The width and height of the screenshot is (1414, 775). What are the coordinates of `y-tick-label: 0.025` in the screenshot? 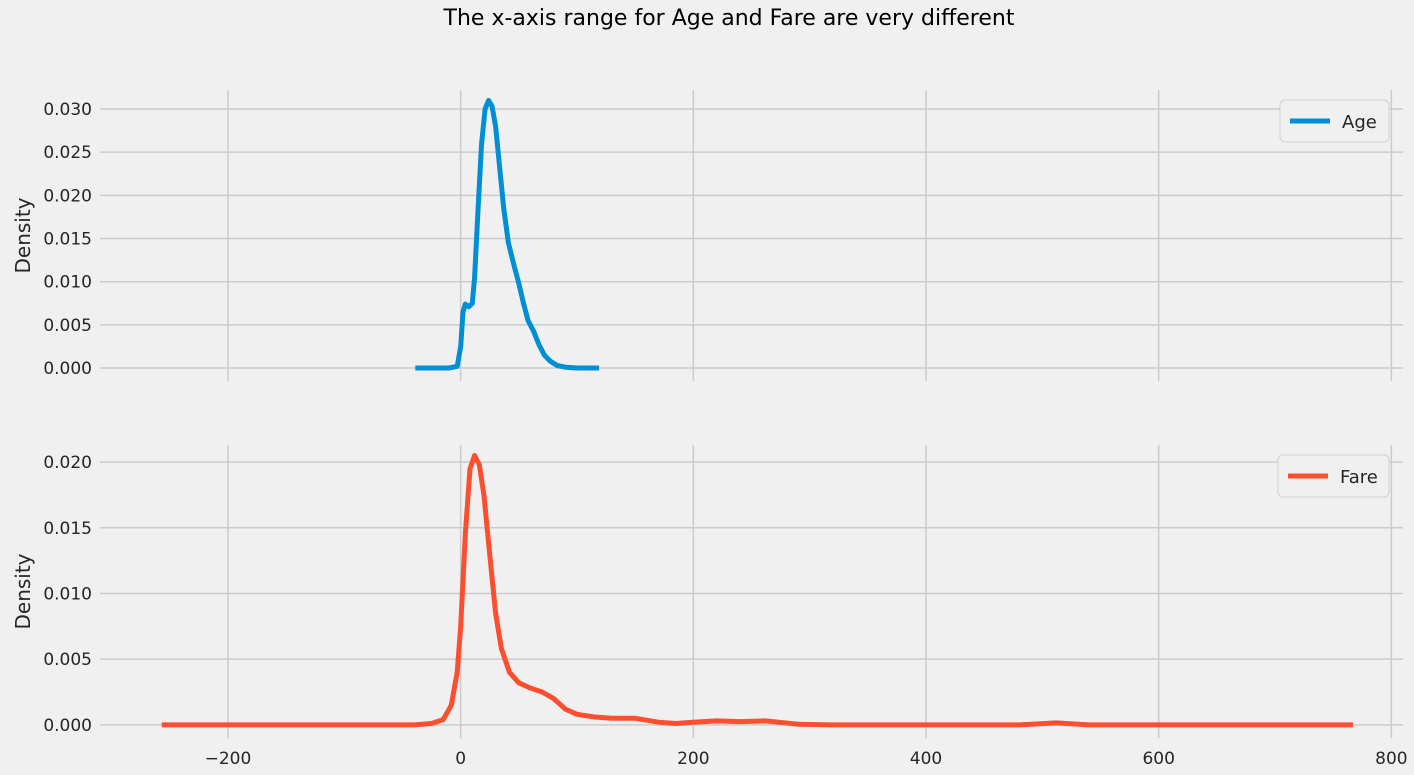 It's located at (67, 153).